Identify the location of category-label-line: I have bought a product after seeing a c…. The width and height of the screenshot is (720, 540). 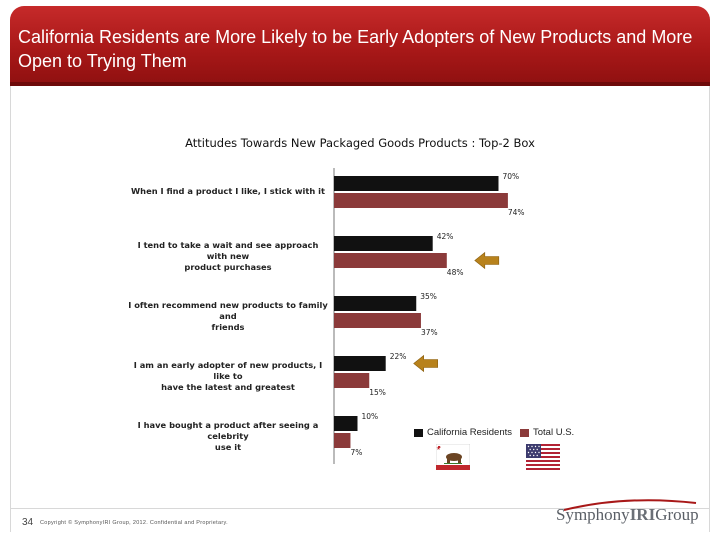
(228, 430).